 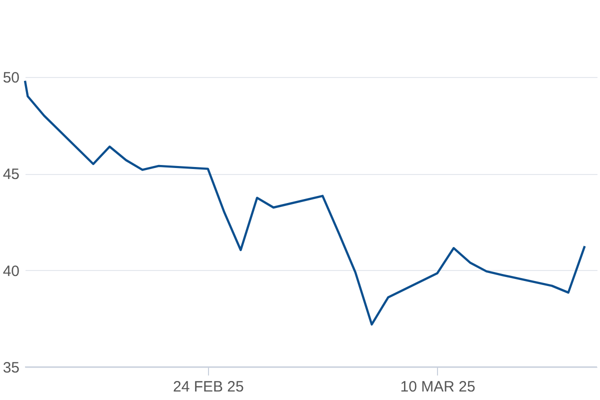 What do you see at coordinates (11, 368) in the screenshot?
I see `y-tick-label: 35` at bounding box center [11, 368].